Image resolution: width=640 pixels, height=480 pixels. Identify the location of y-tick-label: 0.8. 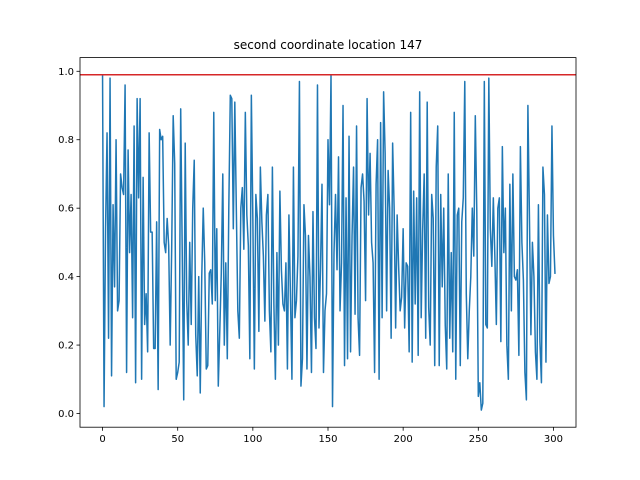
(66, 140).